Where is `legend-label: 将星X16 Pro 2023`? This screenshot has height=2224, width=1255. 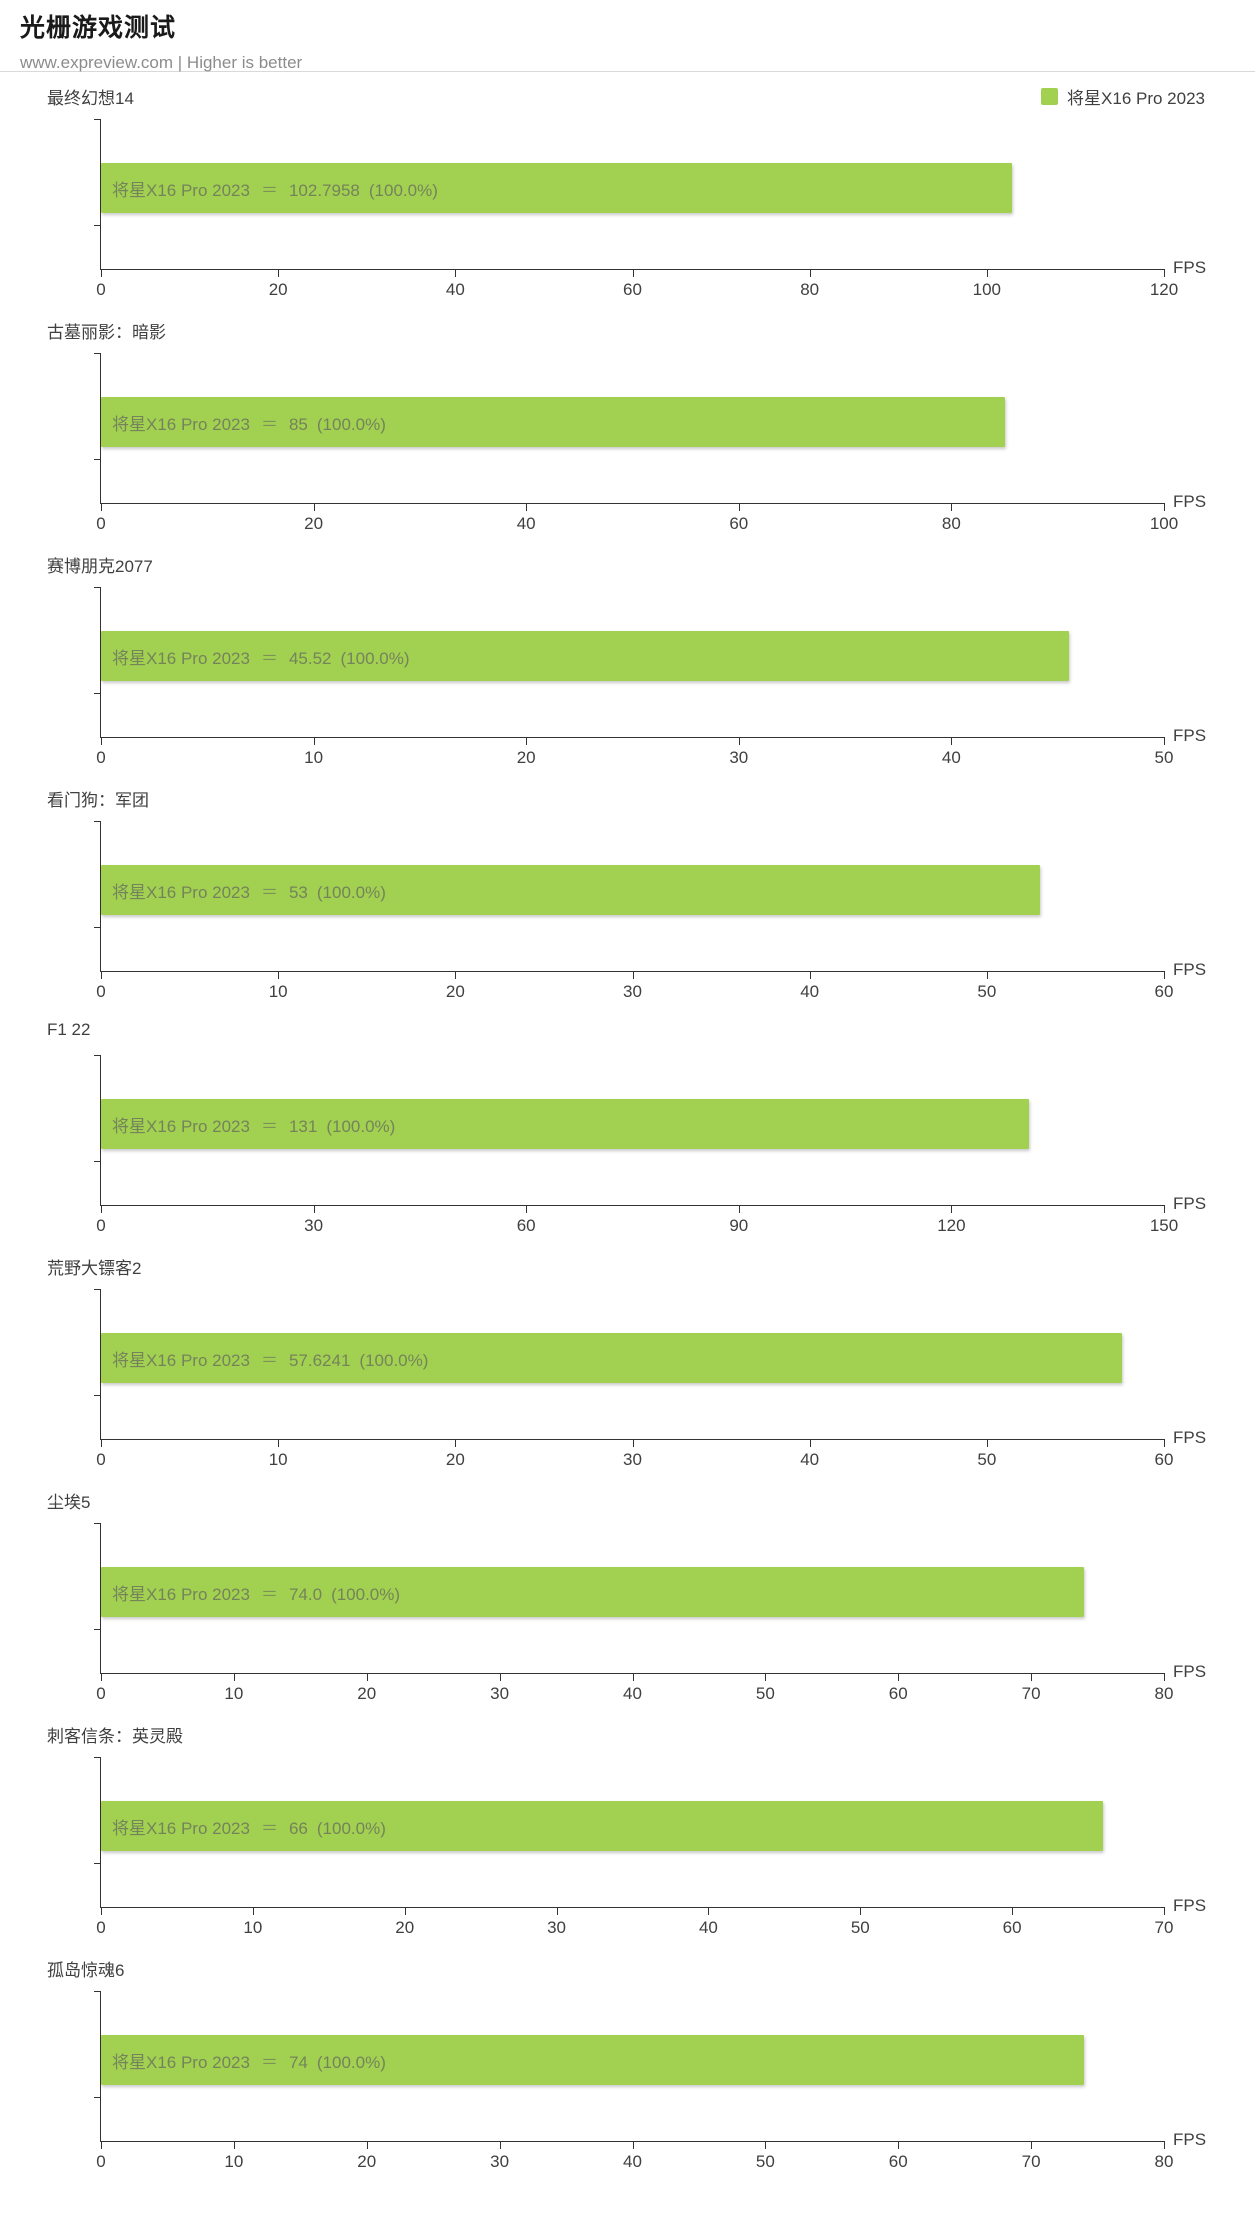 legend-label: 将星X16 Pro 2023 is located at coordinates (1136, 98).